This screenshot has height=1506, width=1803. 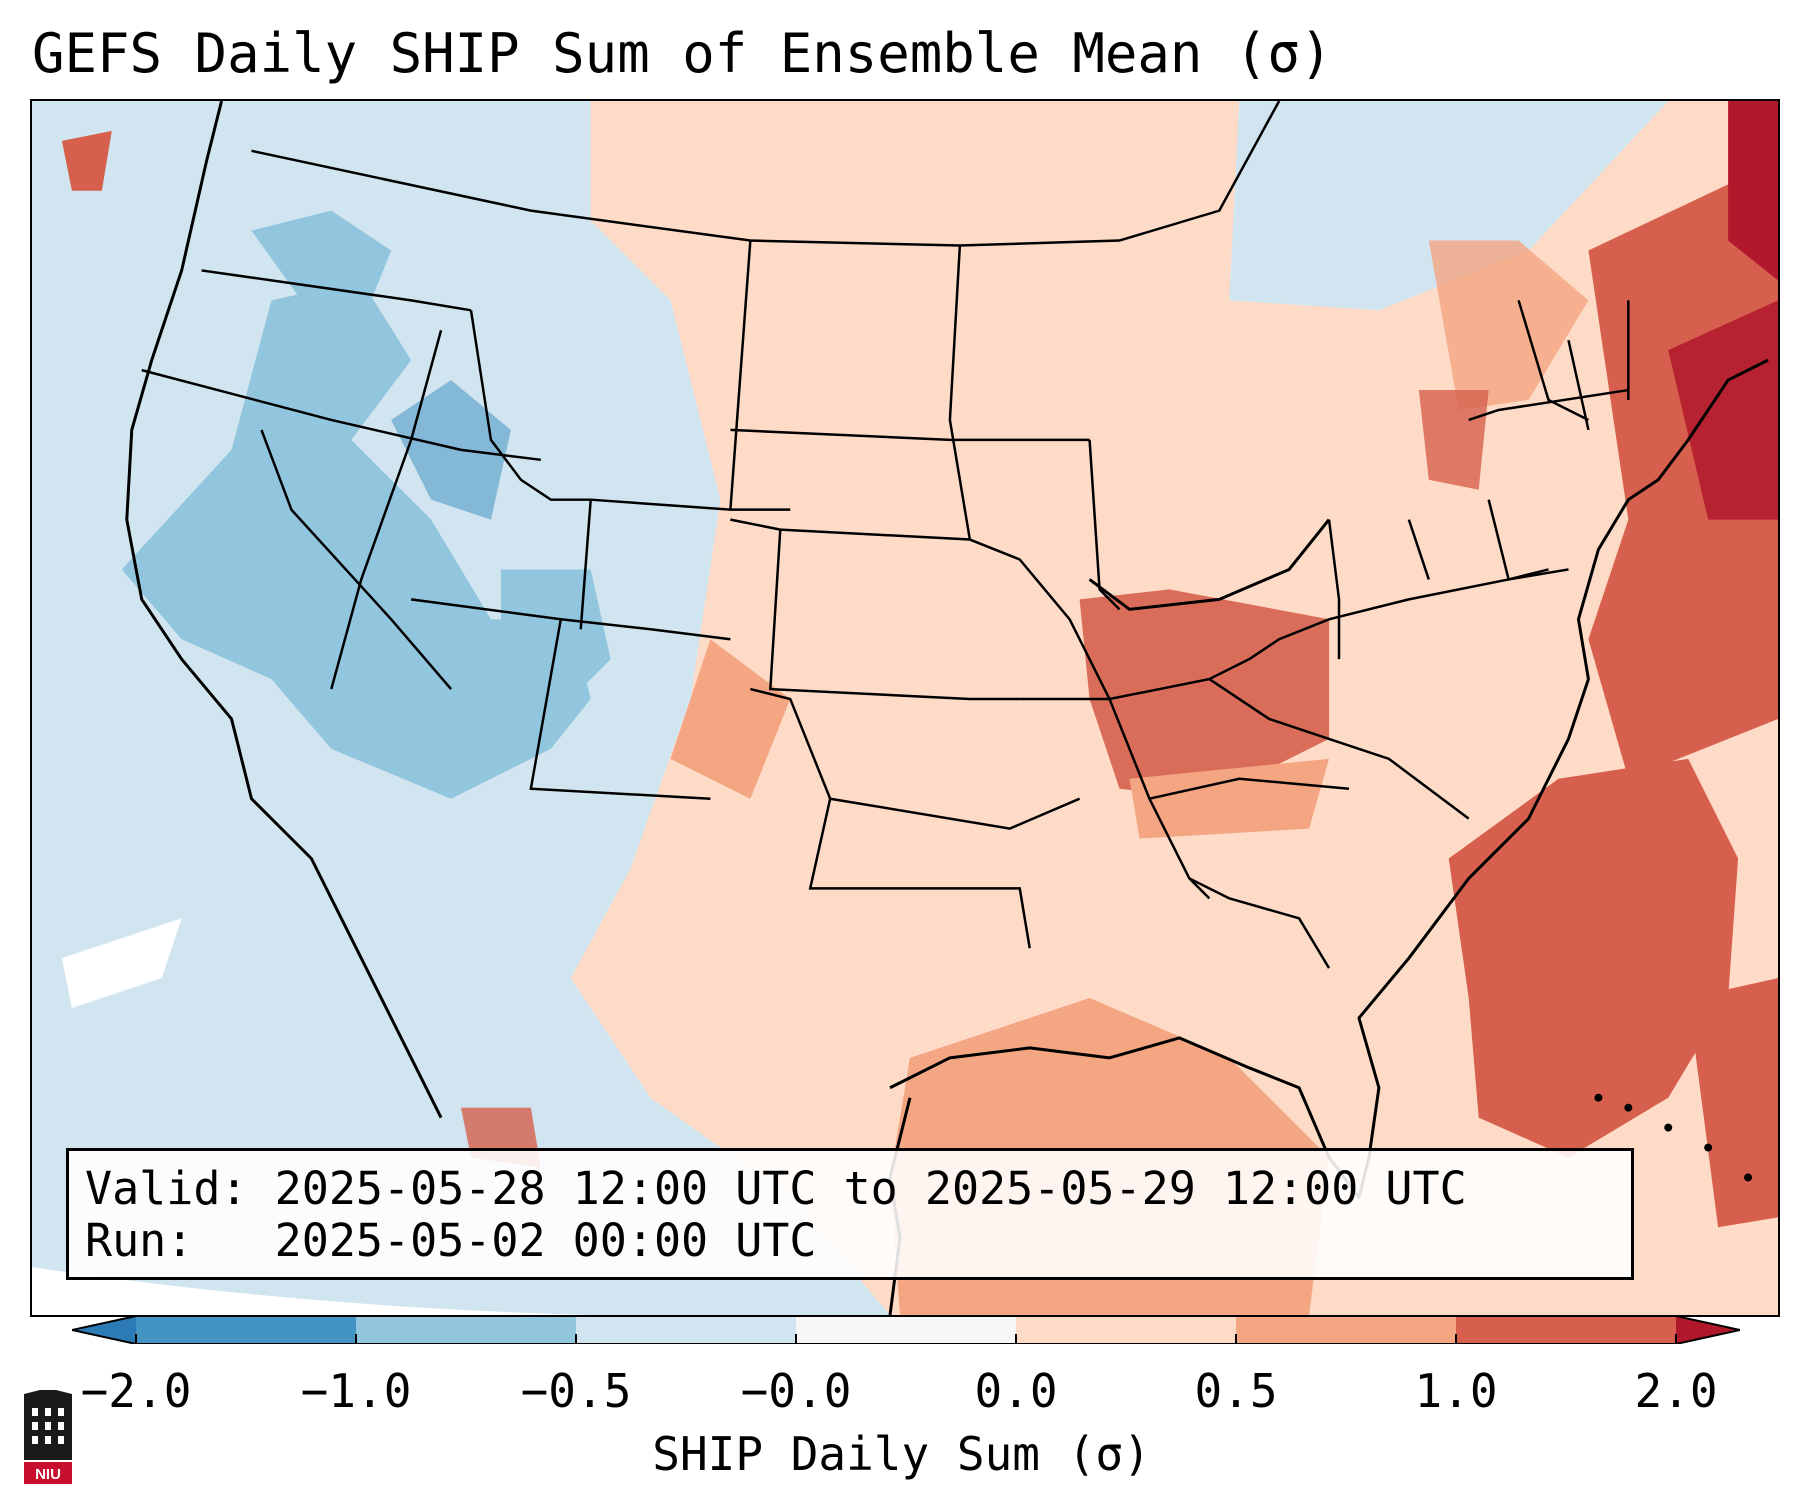 What do you see at coordinates (1016, 1391) in the screenshot?
I see `colorbar-tick-label: 0.0` at bounding box center [1016, 1391].